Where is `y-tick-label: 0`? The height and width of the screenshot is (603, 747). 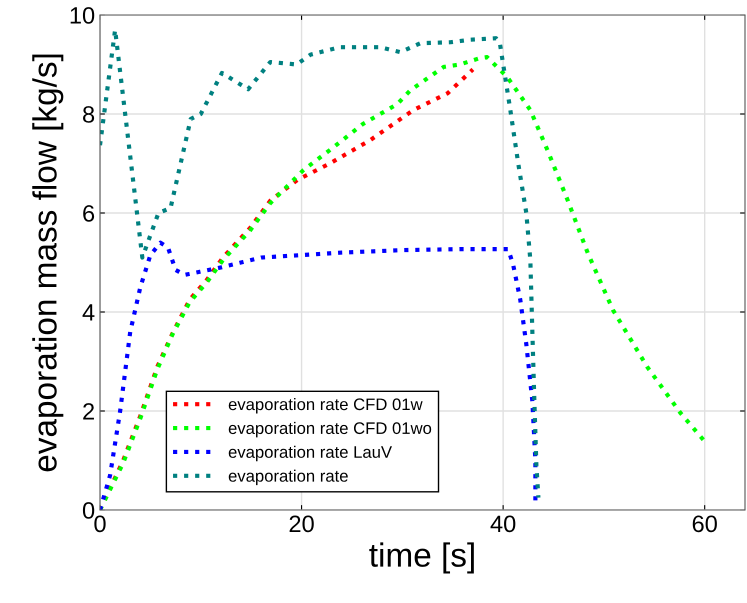 y-tick-label: 0 is located at coordinates (88, 510).